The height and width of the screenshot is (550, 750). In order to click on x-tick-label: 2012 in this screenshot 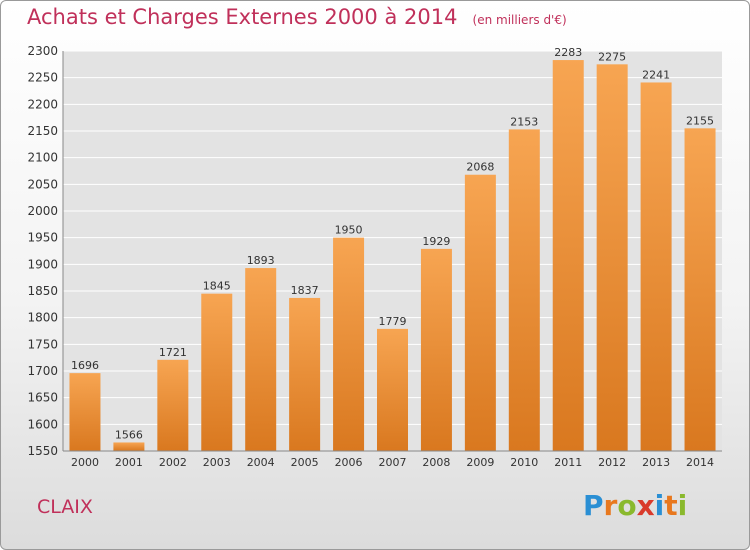, I will do `click(612, 462)`.